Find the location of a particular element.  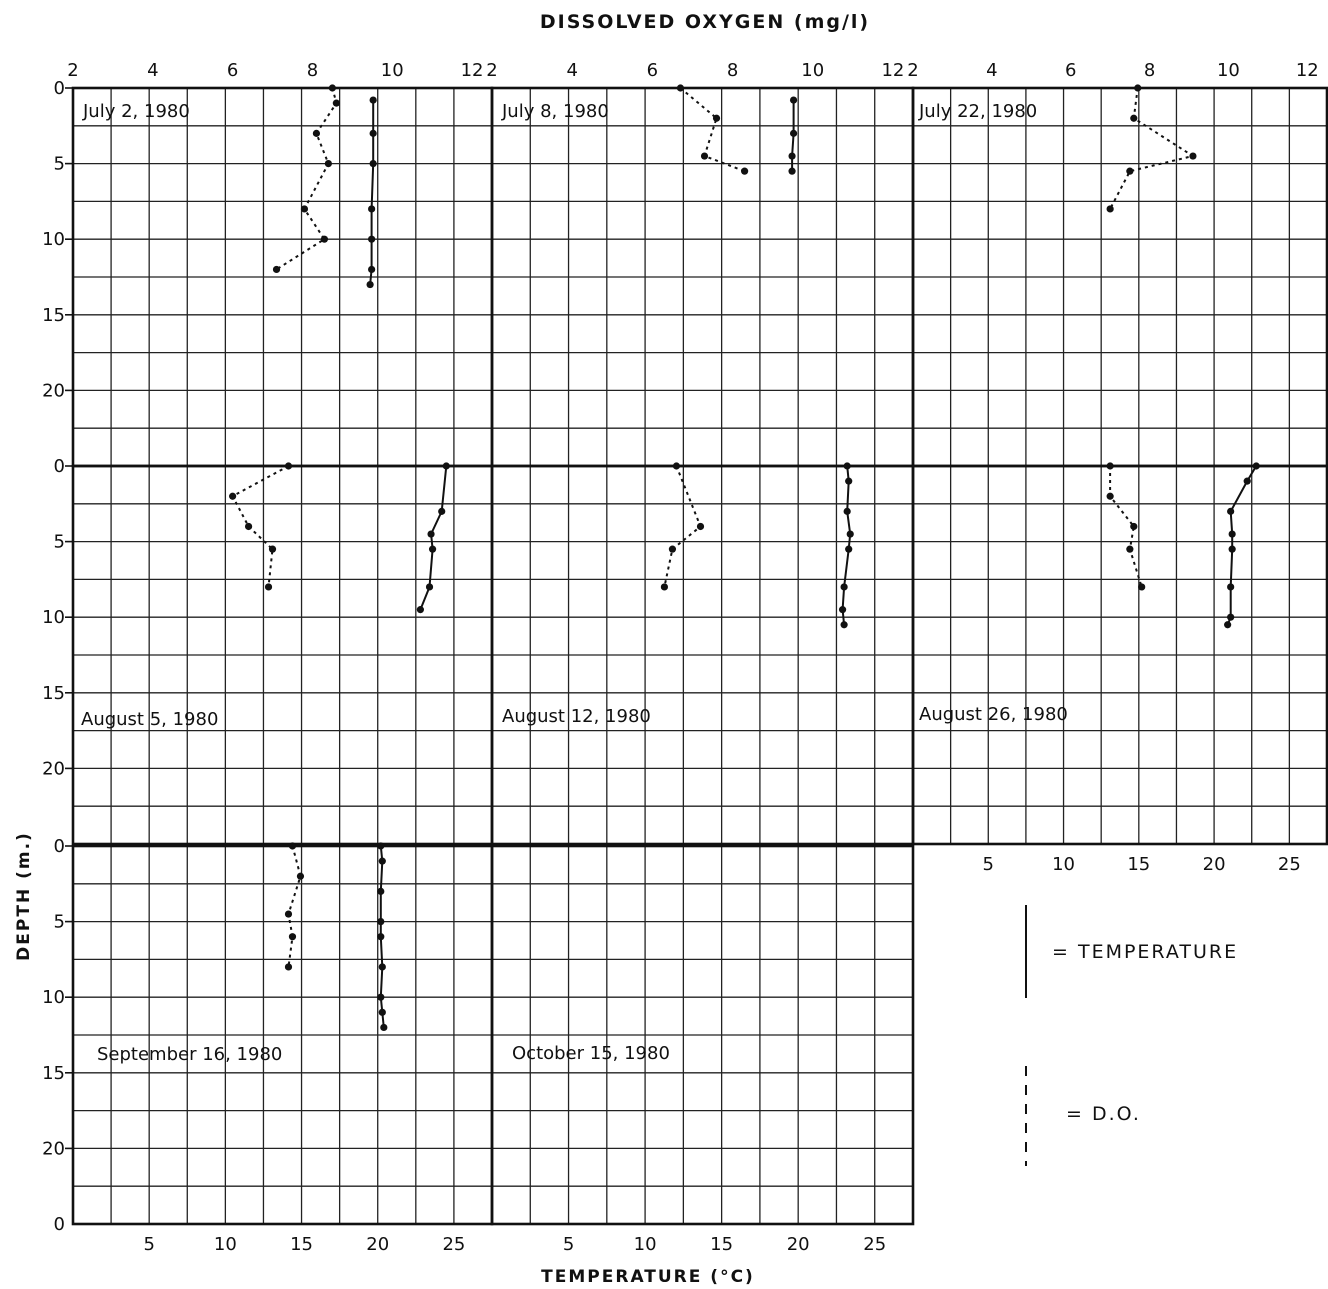

legend: = TEMPERATURE = D.O. is located at coordinates (1130, 1035).